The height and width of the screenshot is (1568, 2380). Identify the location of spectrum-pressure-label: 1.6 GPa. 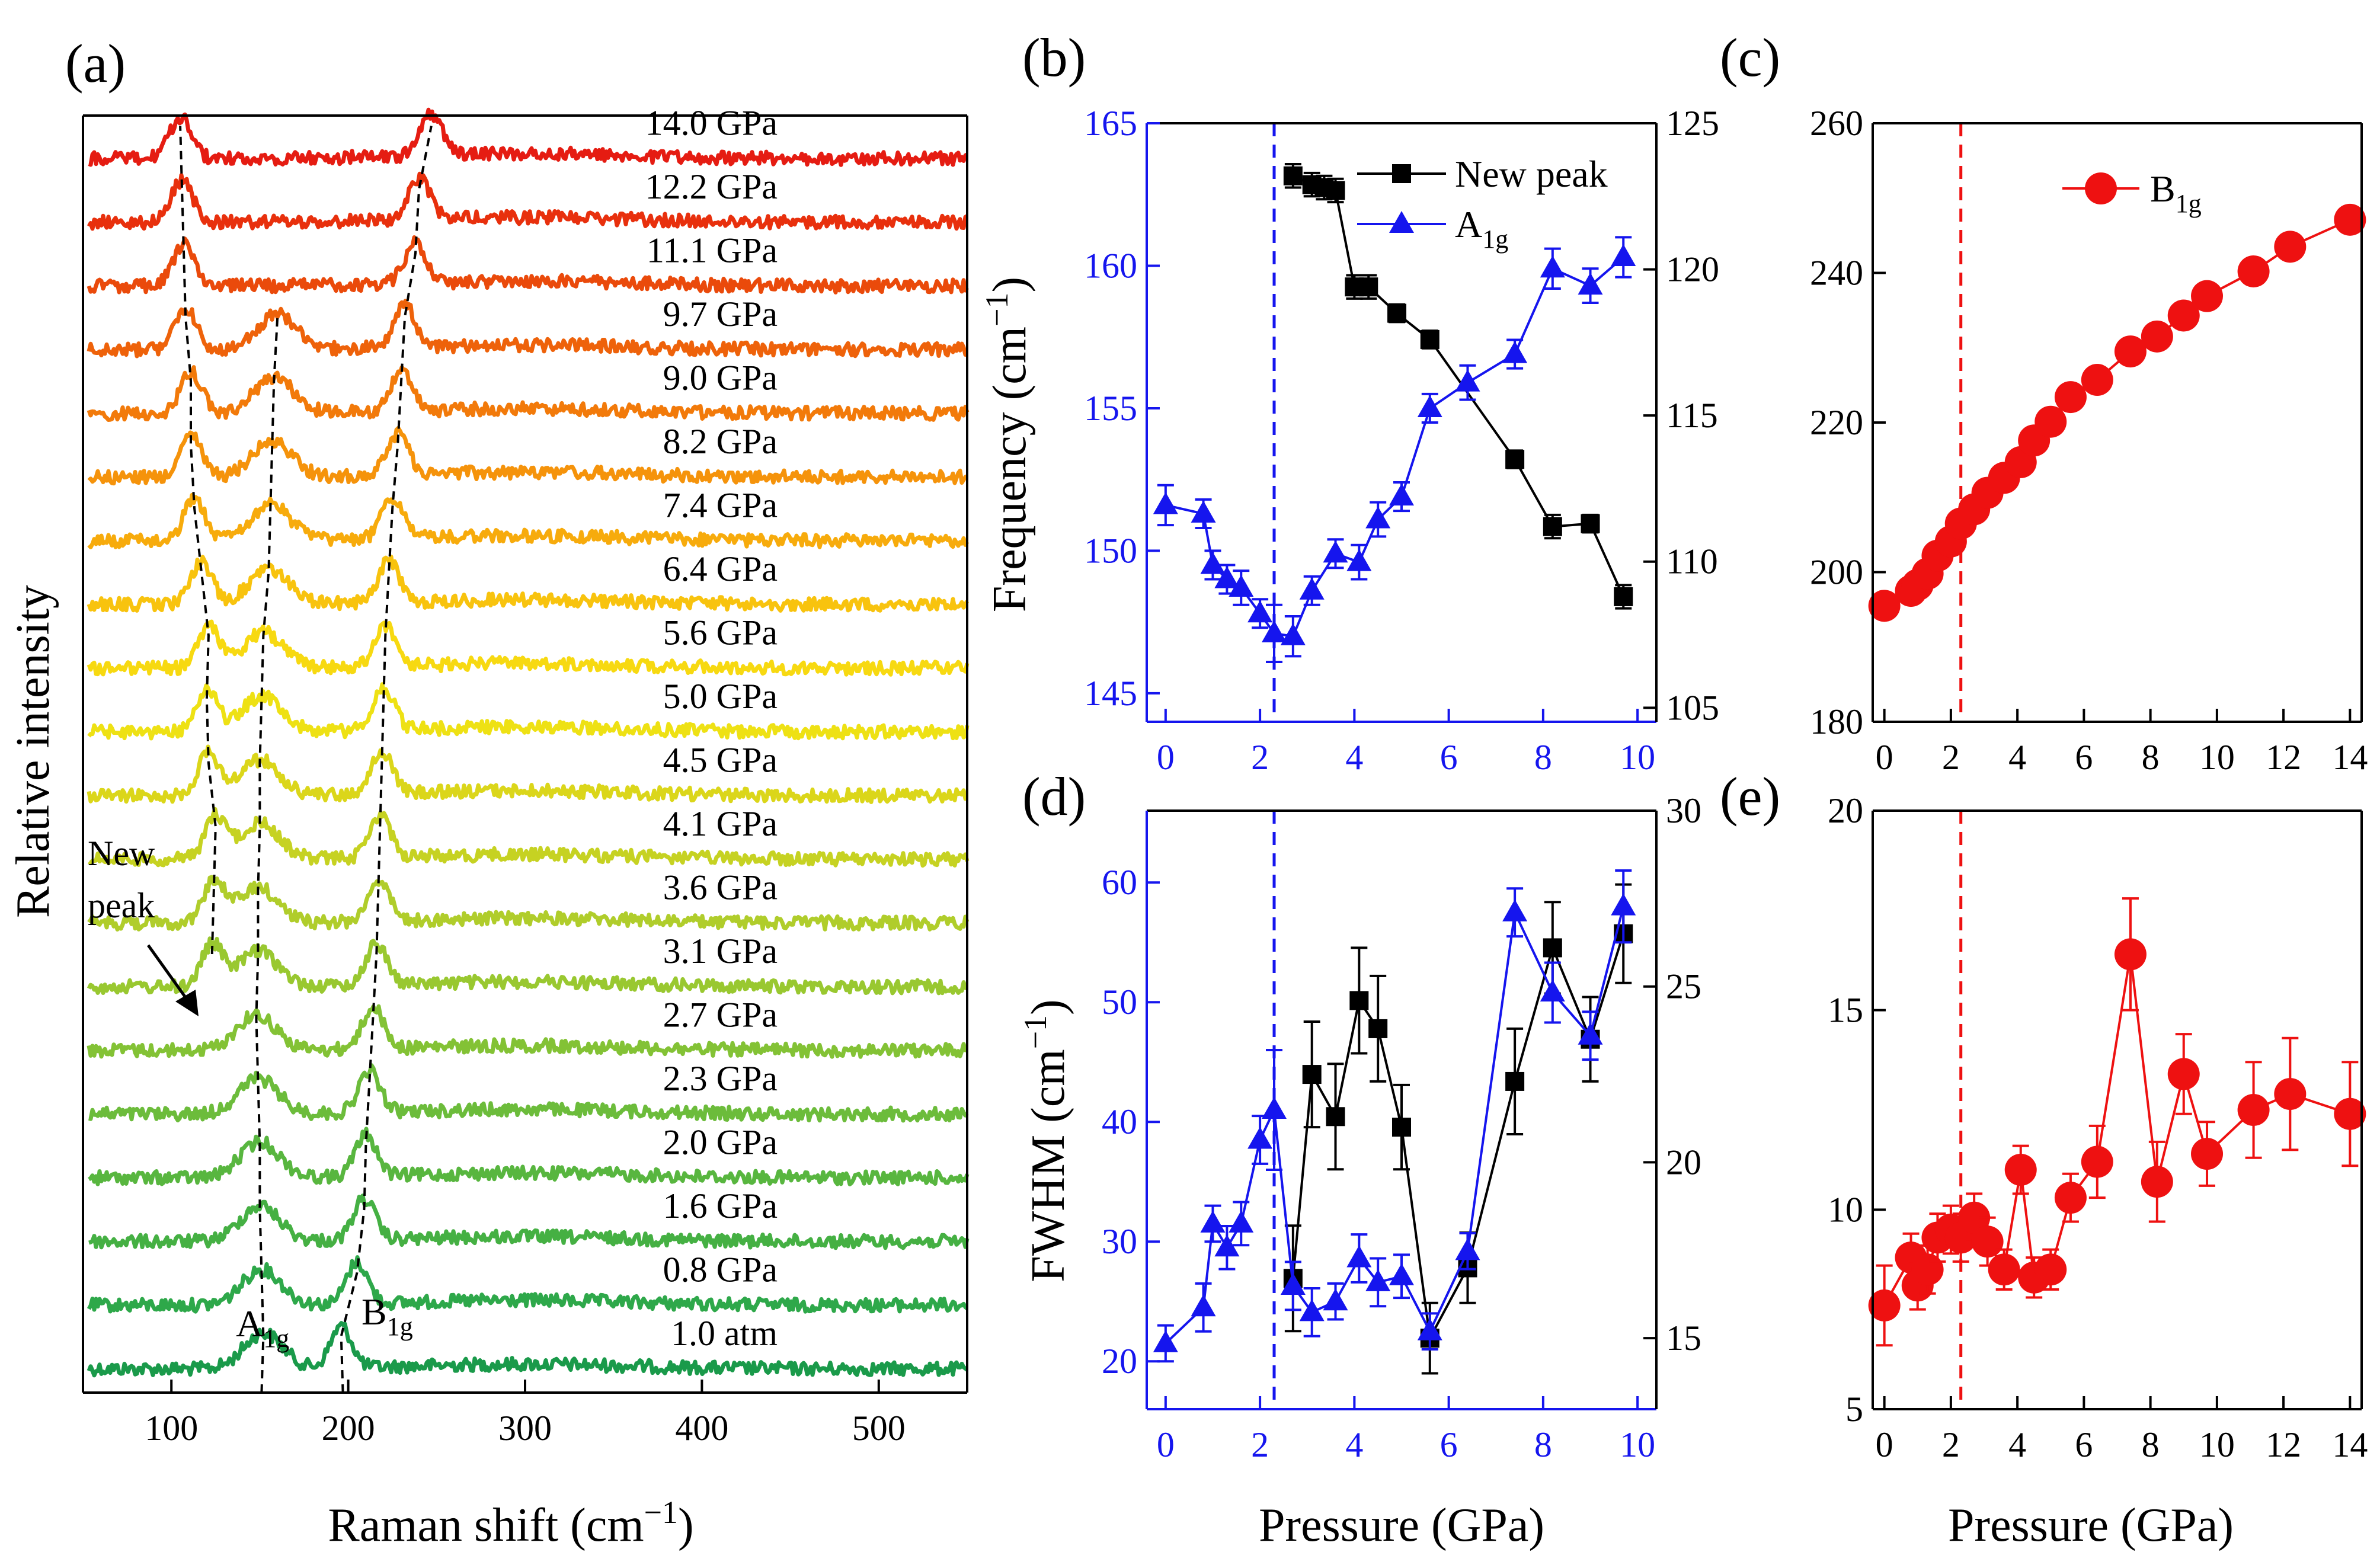
(720, 1205).